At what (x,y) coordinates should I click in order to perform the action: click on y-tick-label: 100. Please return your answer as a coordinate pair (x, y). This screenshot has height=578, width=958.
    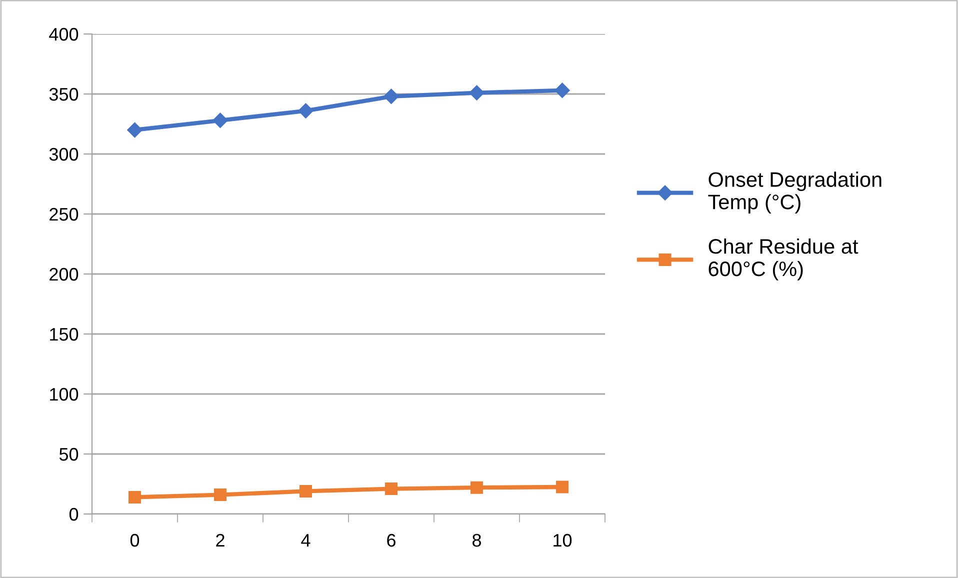
    Looking at the image, I should click on (64, 394).